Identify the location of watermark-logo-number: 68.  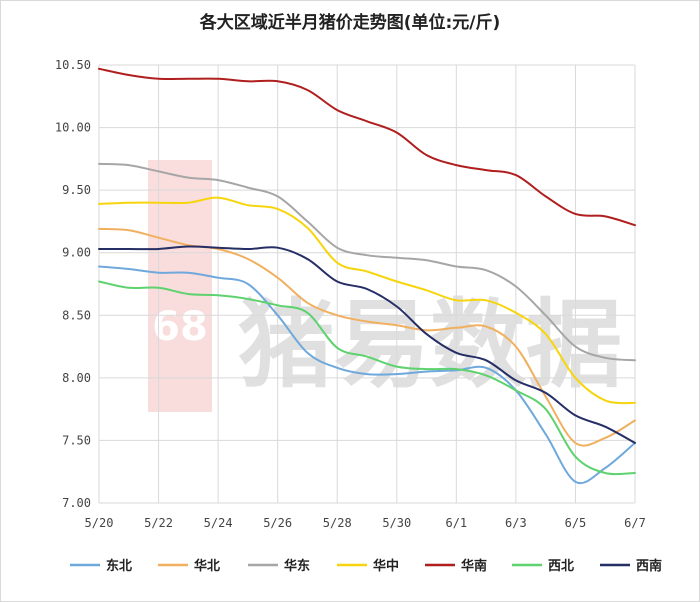
(180, 327).